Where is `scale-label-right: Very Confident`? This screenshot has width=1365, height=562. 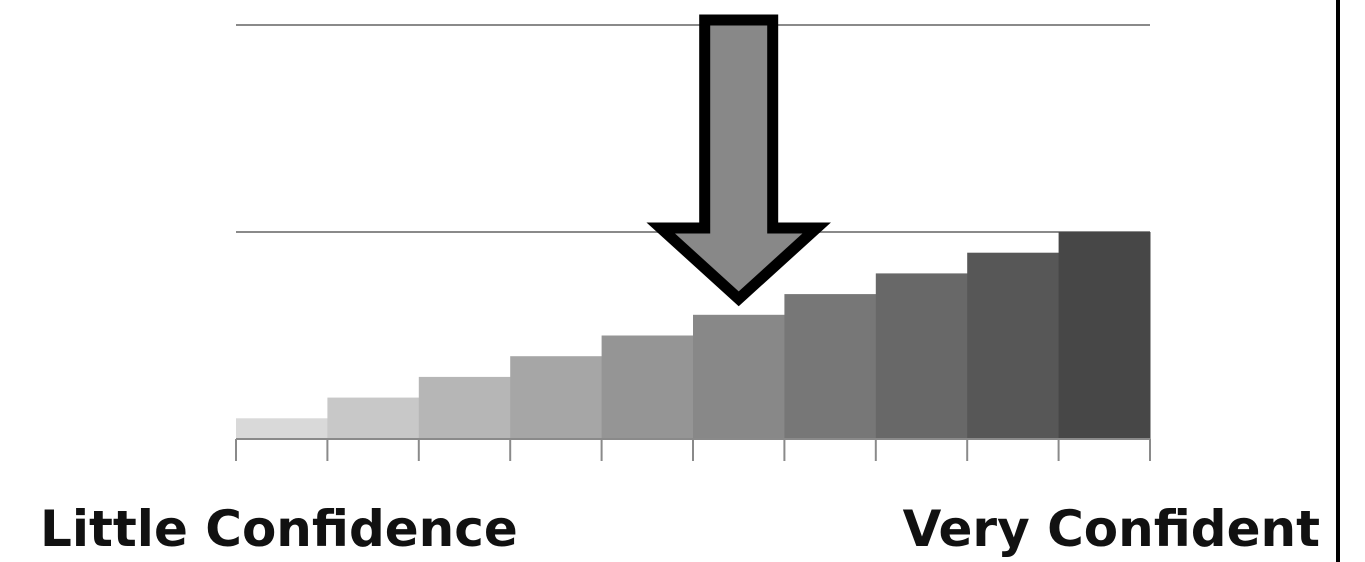 scale-label-right: Very Confident is located at coordinates (1111, 529).